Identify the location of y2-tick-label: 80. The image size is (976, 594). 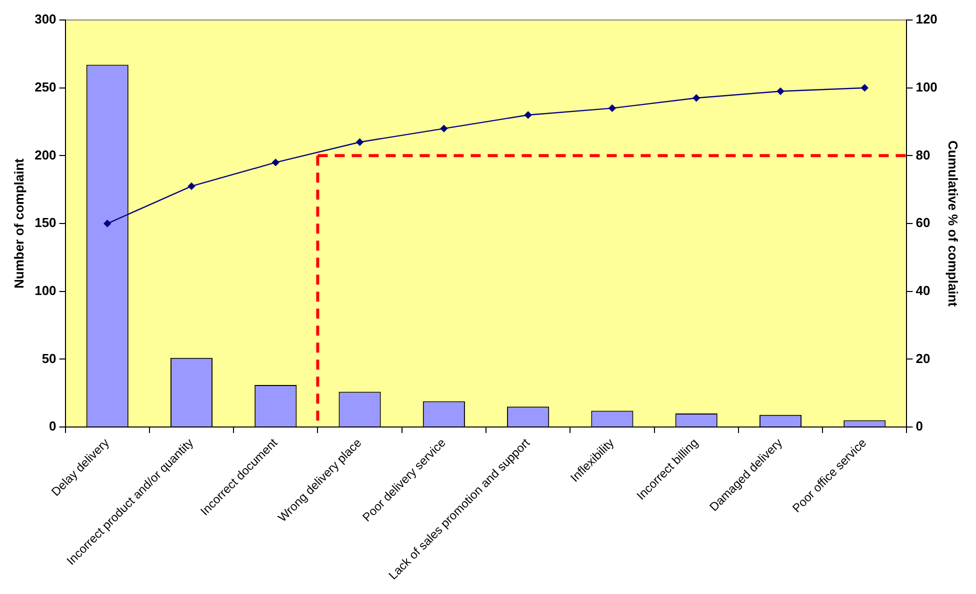
(923, 154).